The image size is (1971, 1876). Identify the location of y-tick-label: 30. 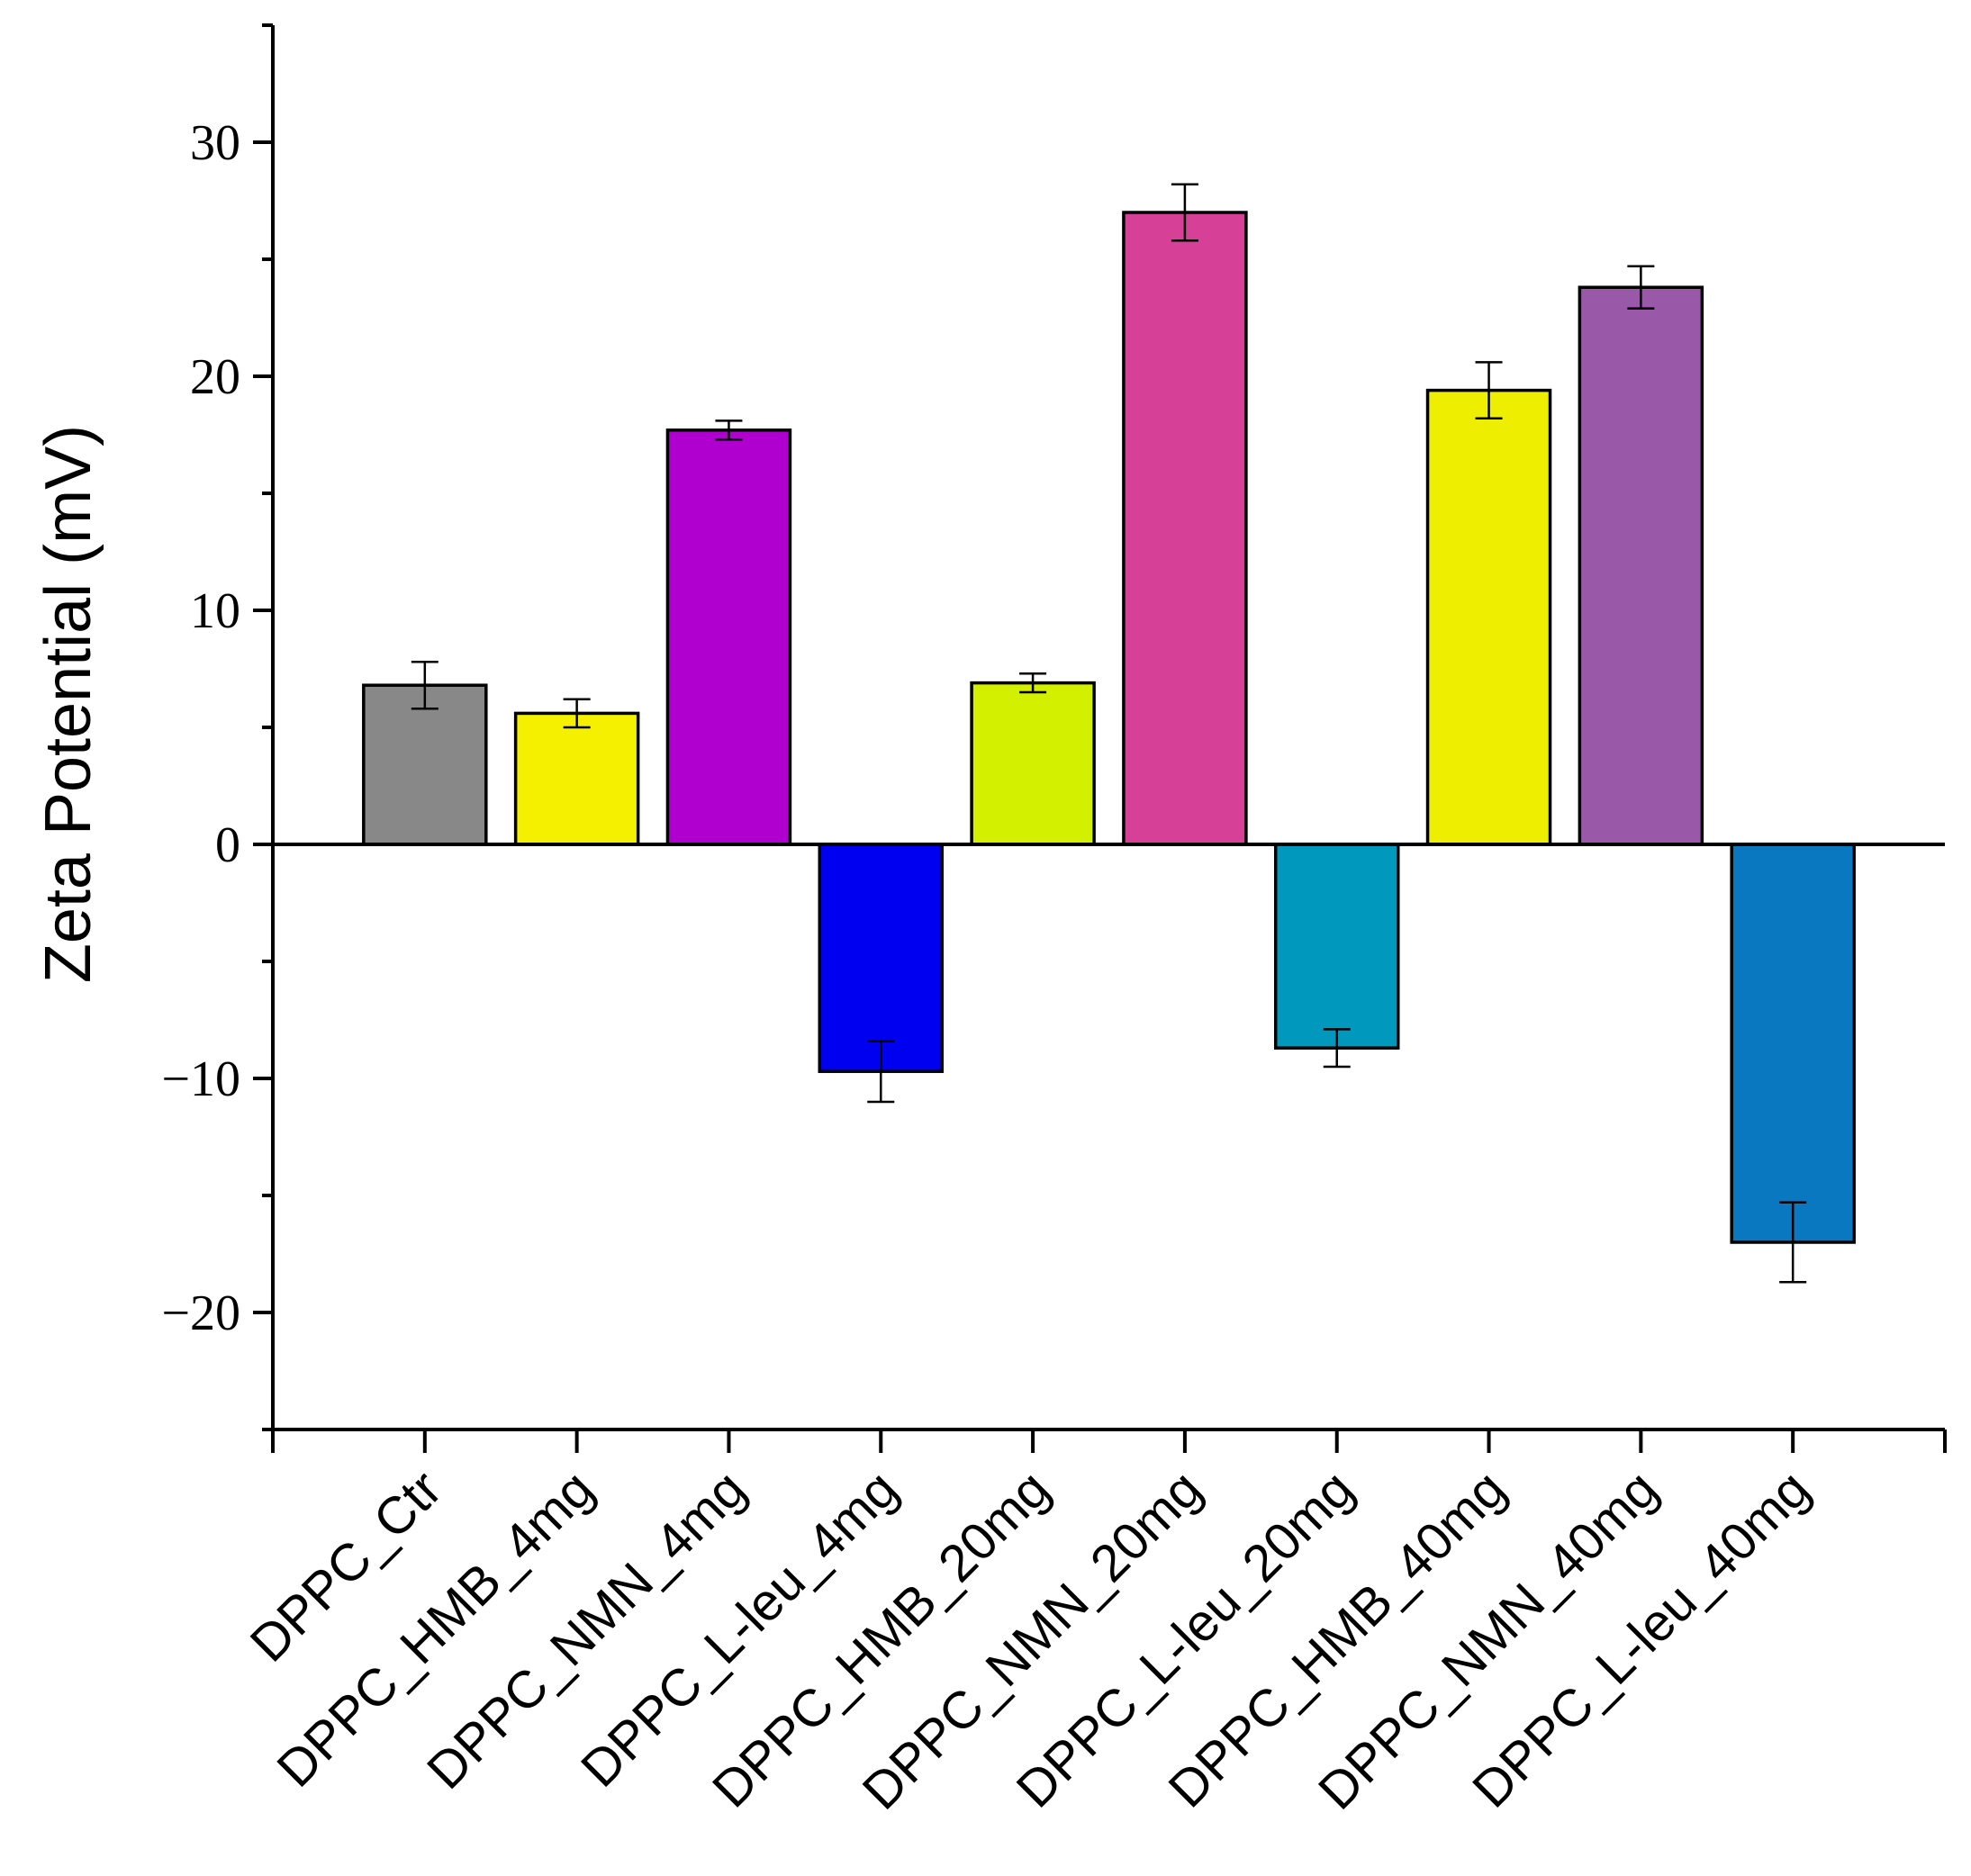
(215, 143).